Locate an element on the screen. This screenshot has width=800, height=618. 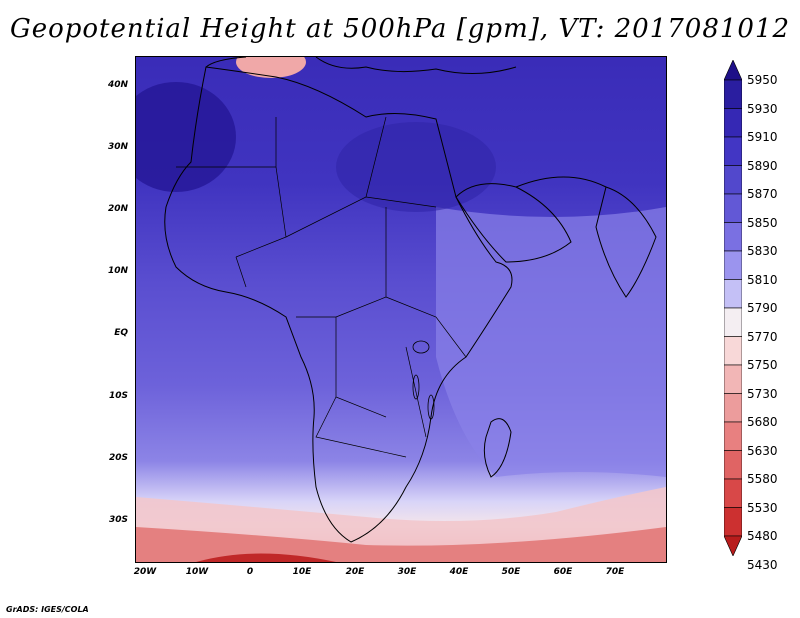
colorbar-level-label: 5830 is located at coordinates (762, 251).